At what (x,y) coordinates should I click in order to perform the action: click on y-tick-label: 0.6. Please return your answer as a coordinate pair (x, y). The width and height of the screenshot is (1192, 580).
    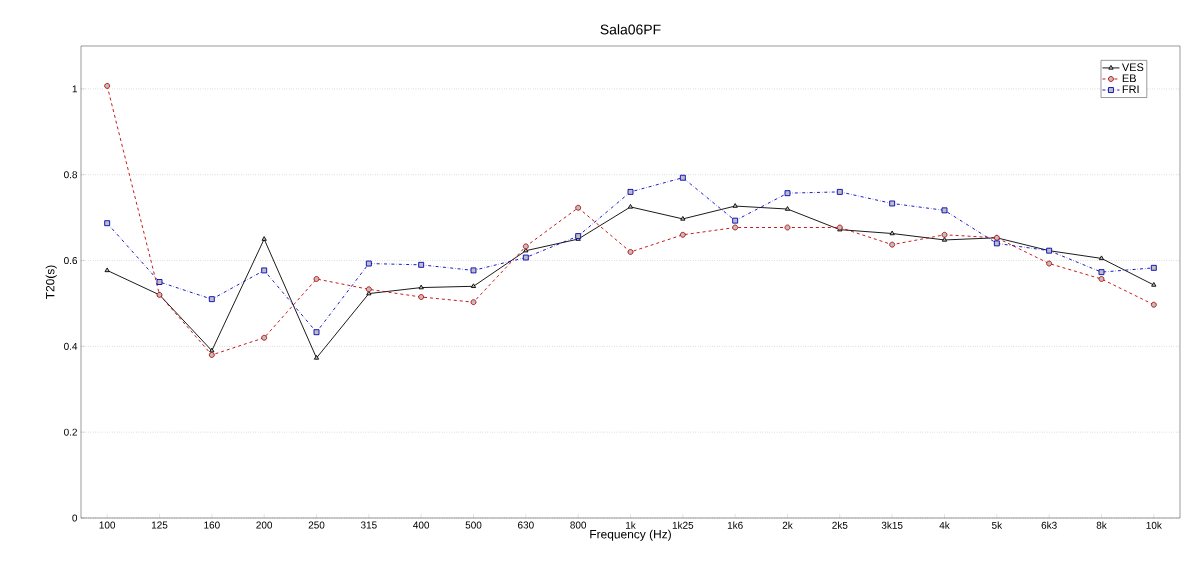
    Looking at the image, I should click on (71, 261).